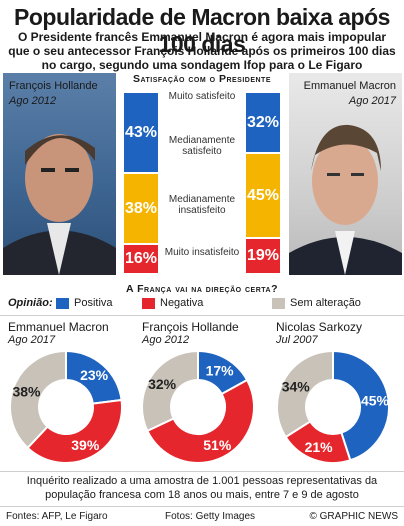  I want to click on macron-satisfaction-bar: 32% 45% 19%, so click(263, 184).